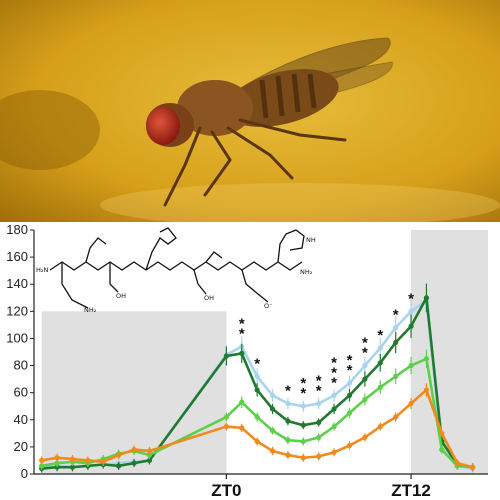 The height and width of the screenshot is (500, 500). What do you see at coordinates (449, 352) in the screenshot?
I see `dark-period-shade` at bounding box center [449, 352].